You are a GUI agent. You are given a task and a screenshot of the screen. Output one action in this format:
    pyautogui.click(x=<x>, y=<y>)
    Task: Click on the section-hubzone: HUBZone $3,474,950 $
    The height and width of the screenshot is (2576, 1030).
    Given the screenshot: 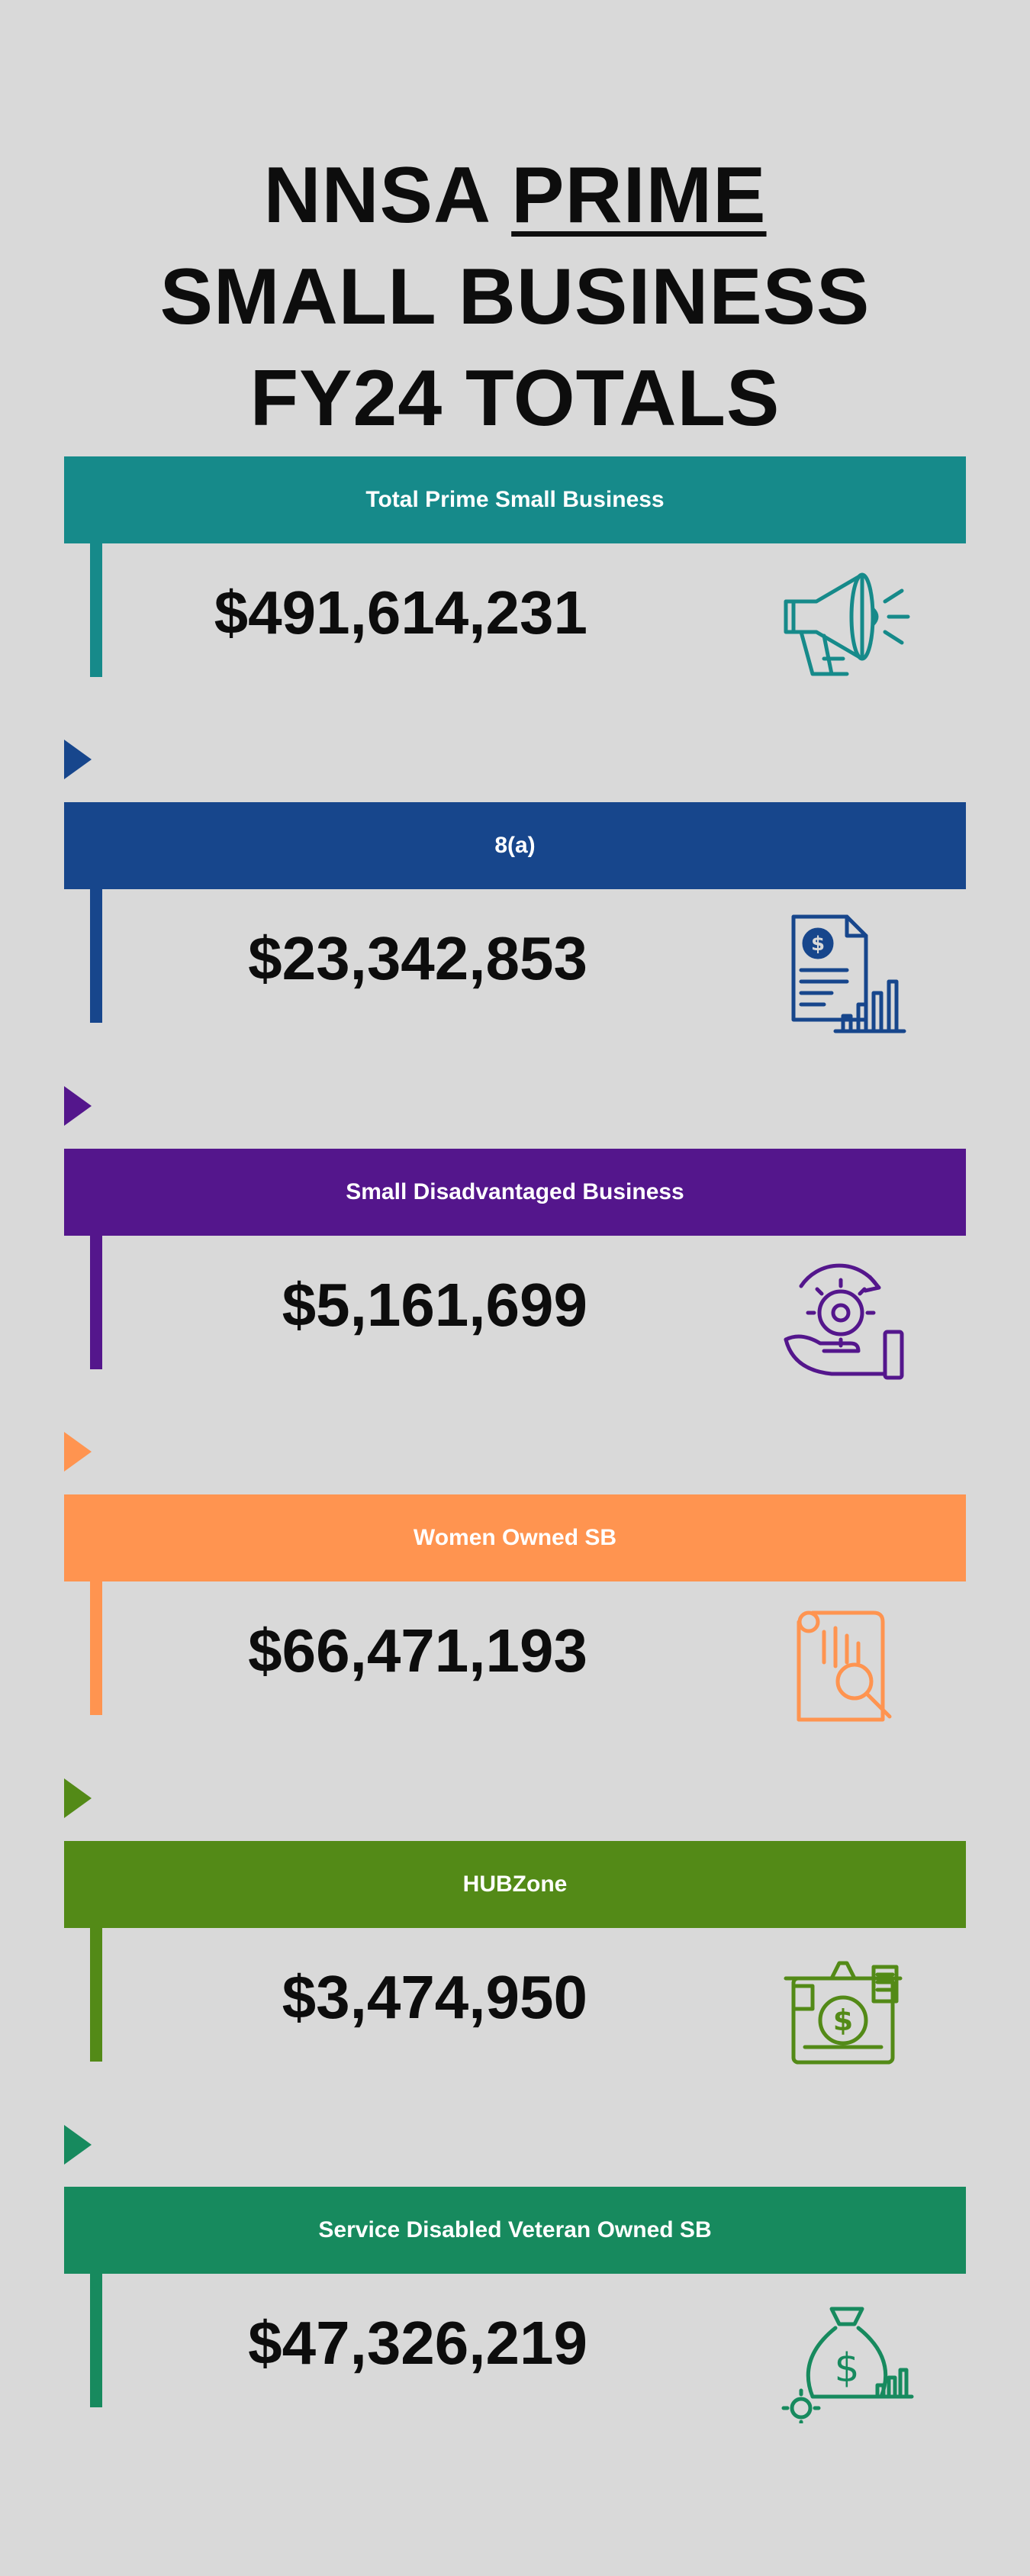 What is the action you would take?
    pyautogui.click(x=515, y=1953)
    